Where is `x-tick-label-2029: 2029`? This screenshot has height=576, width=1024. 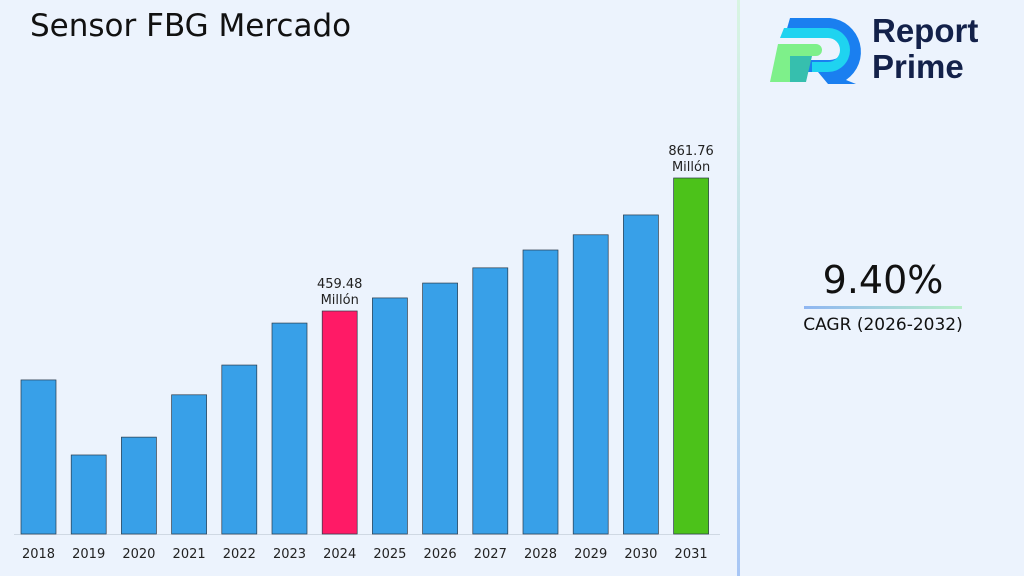
x-tick-label-2029: 2029 is located at coordinates (590, 554).